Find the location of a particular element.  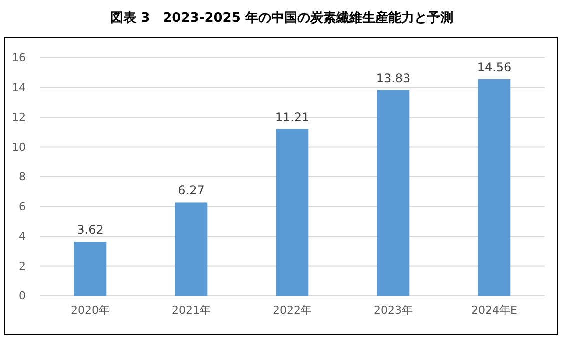

y-tick-label: 16 is located at coordinates (19, 58).